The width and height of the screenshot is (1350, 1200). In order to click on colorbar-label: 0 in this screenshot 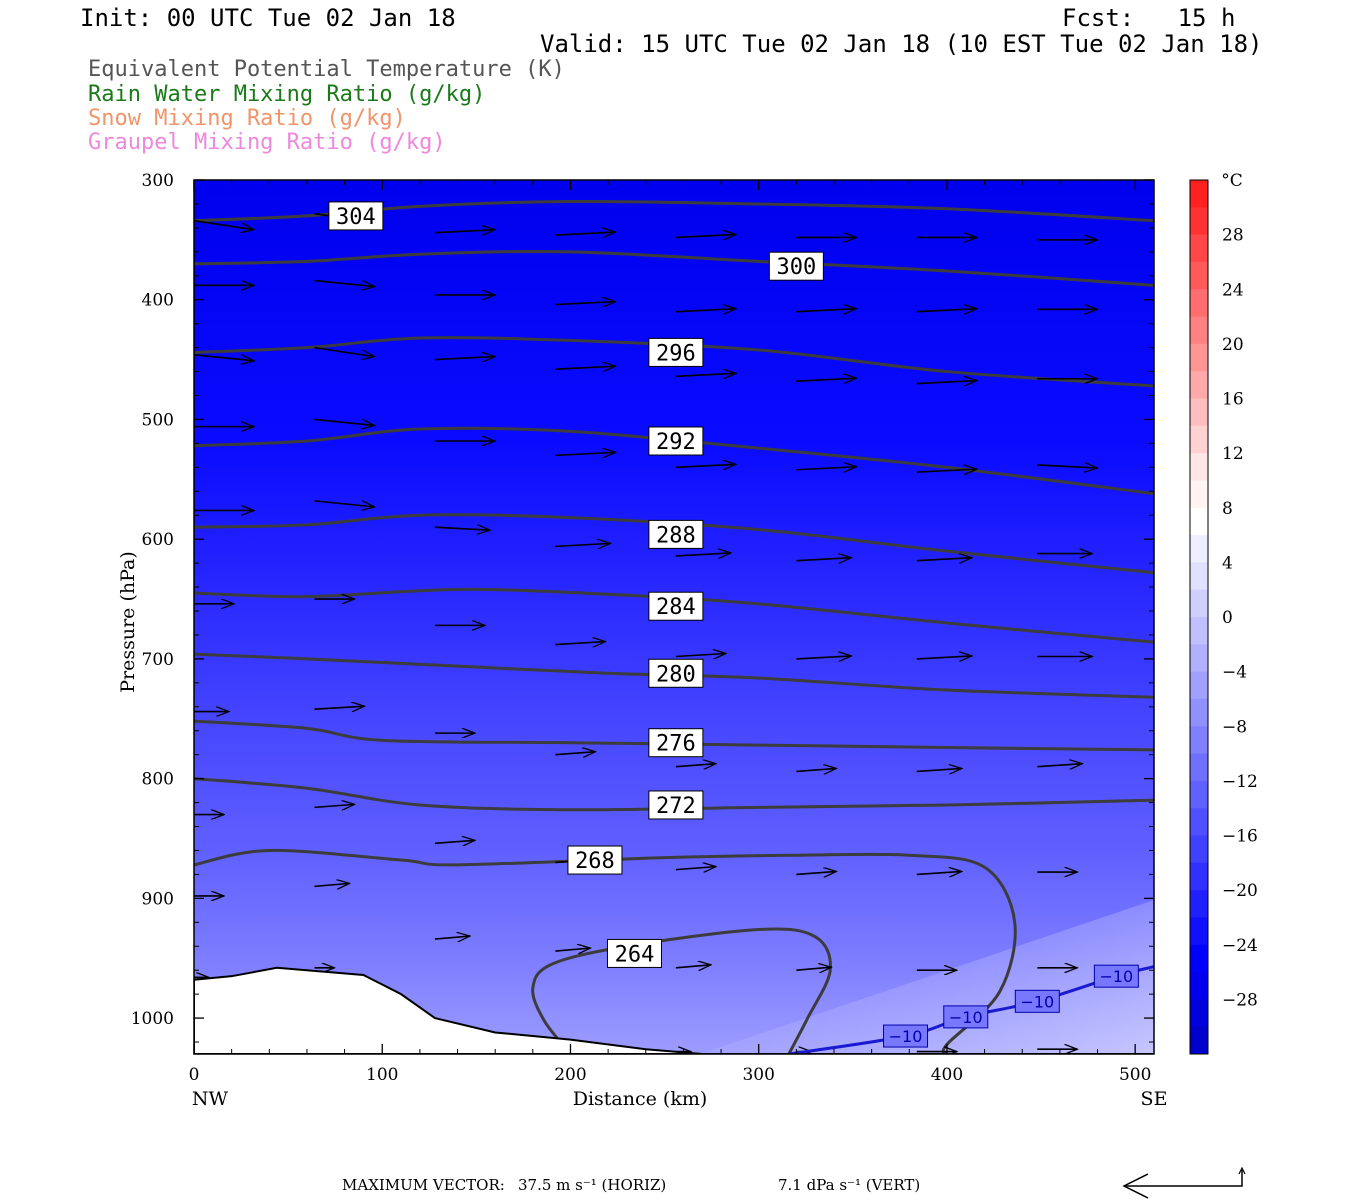, I will do `click(1227, 618)`.